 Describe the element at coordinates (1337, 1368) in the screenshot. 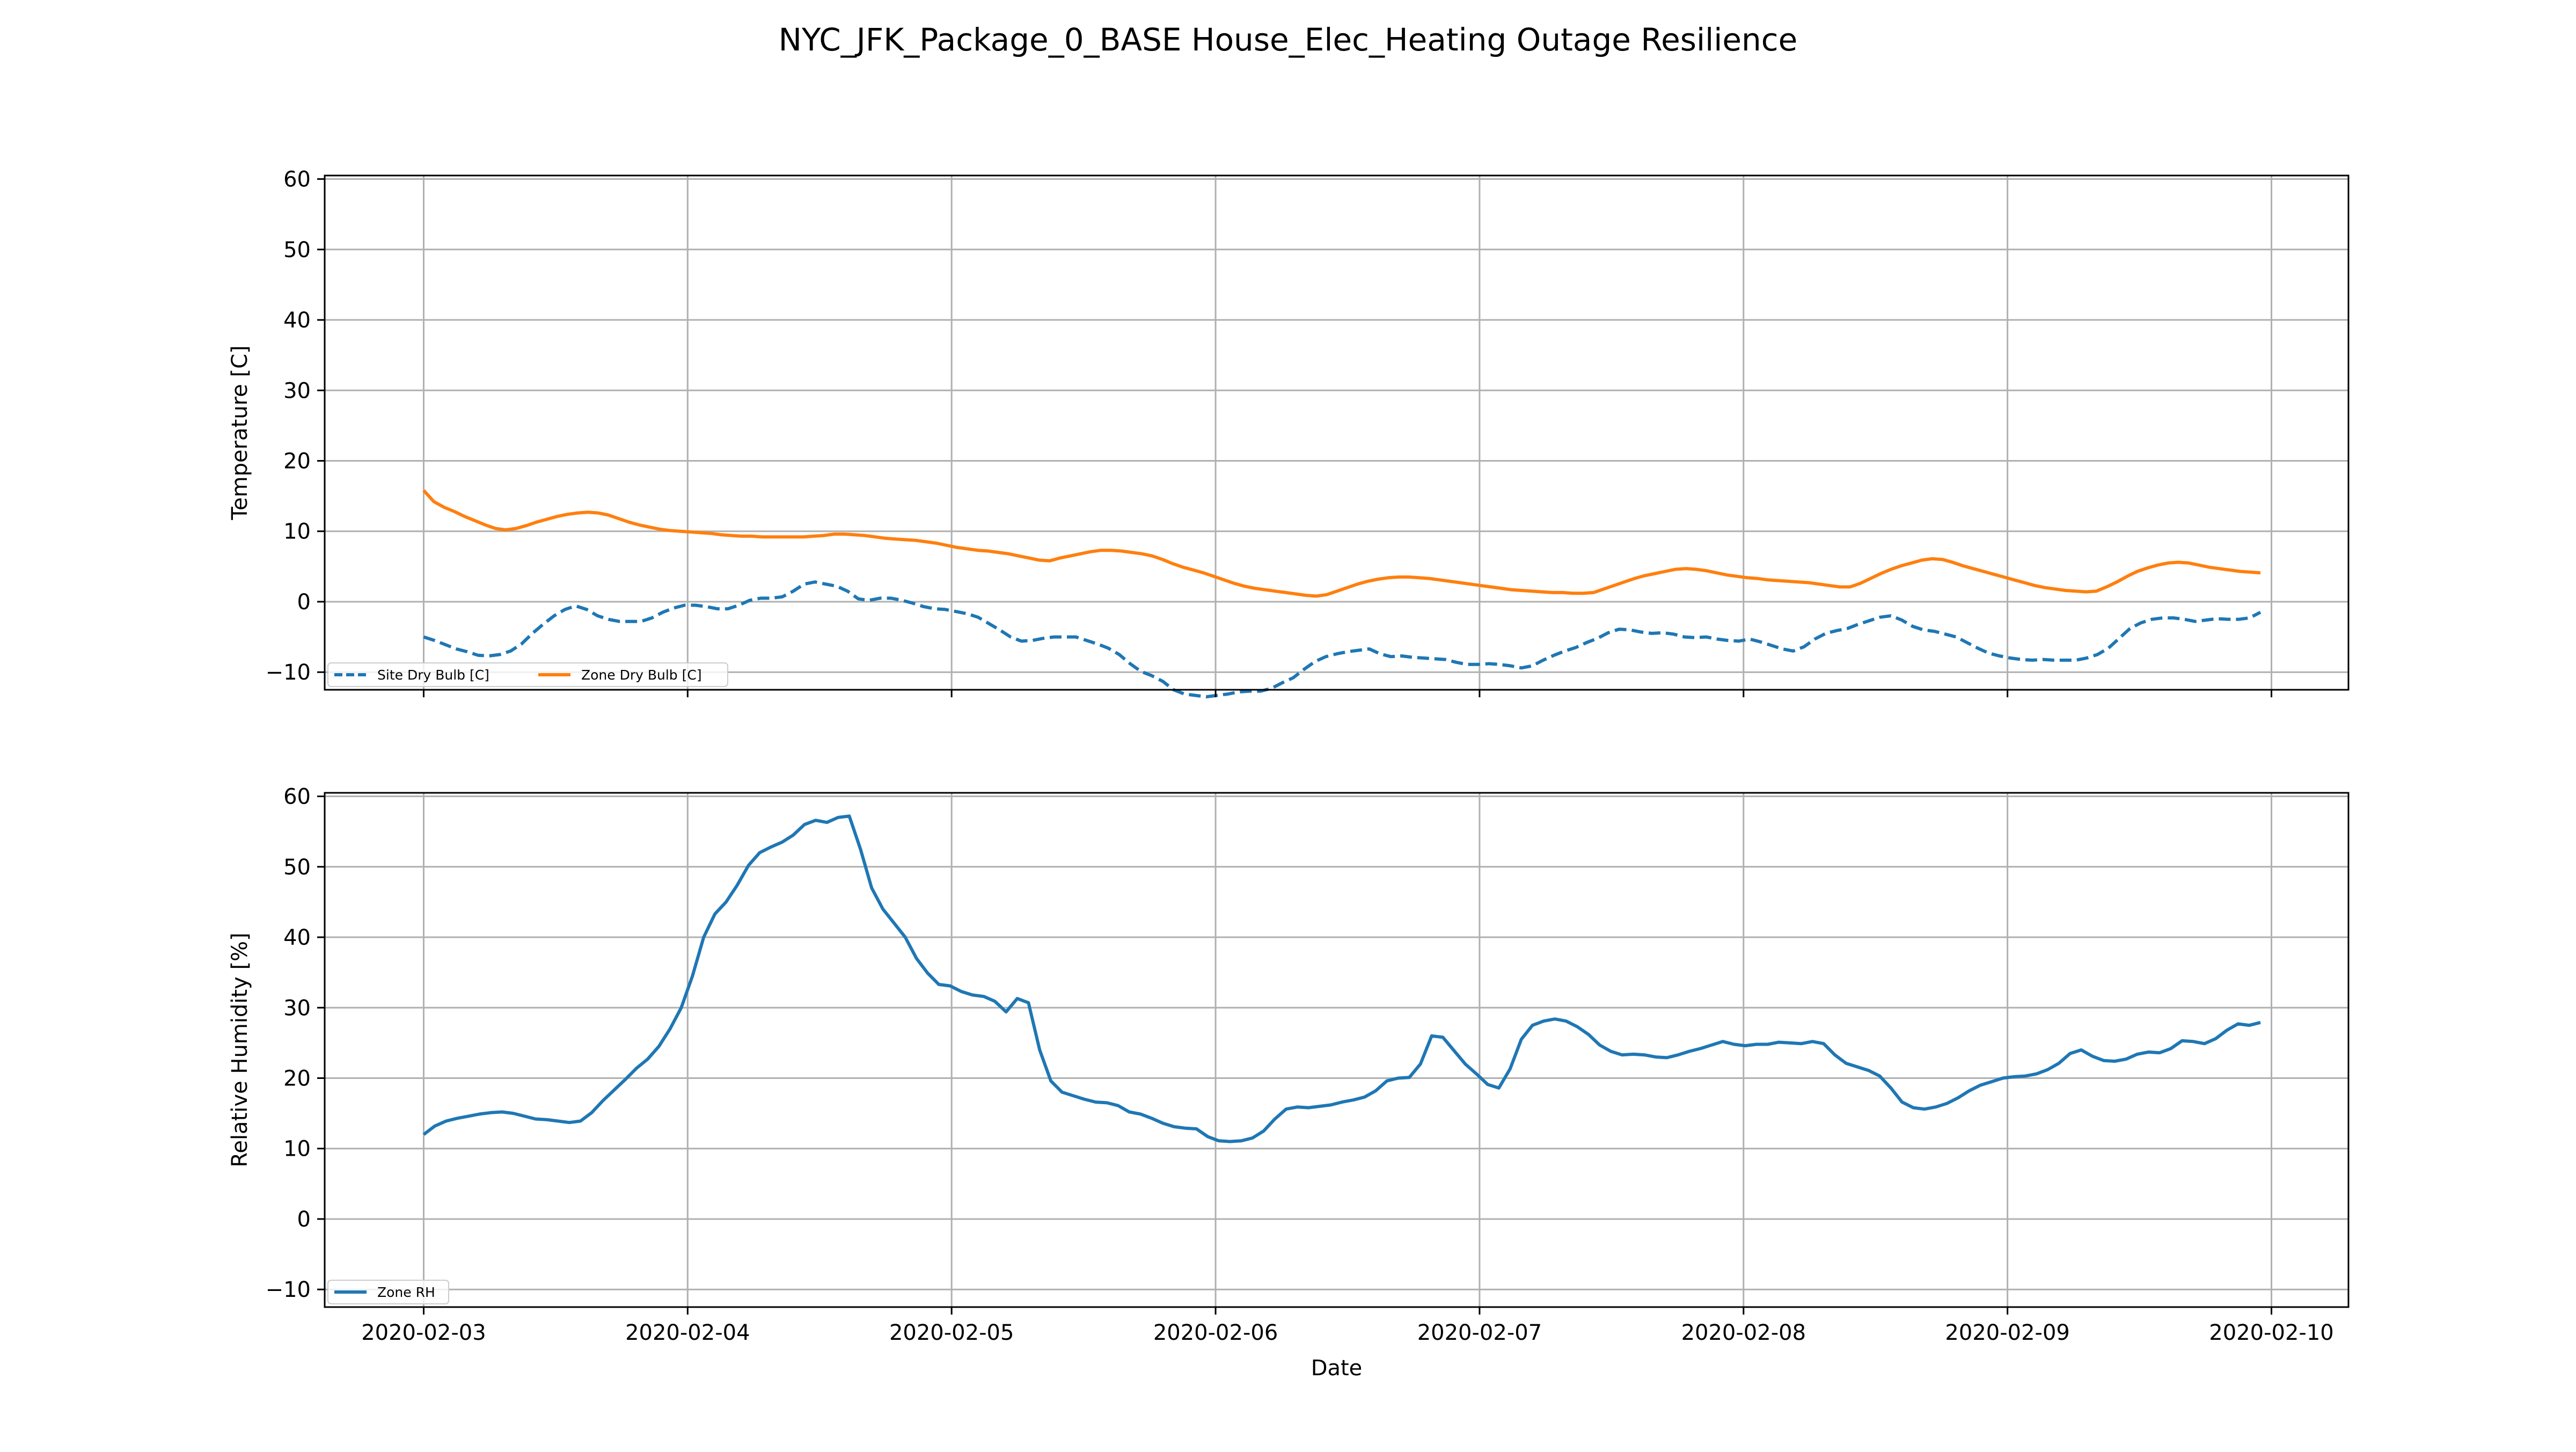

I see `x-axis-label: Date` at that location.